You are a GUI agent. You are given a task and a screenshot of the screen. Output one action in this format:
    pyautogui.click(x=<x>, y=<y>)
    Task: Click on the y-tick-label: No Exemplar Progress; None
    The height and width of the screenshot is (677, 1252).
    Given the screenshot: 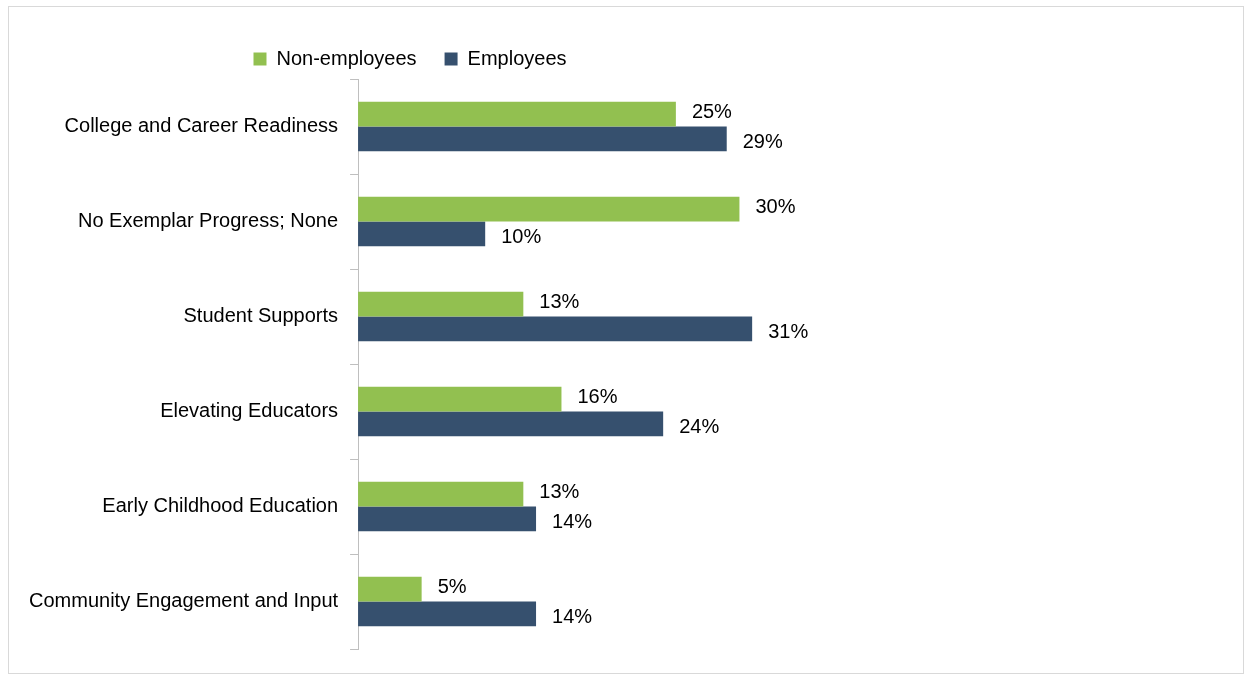 What is the action you would take?
    pyautogui.click(x=208, y=220)
    